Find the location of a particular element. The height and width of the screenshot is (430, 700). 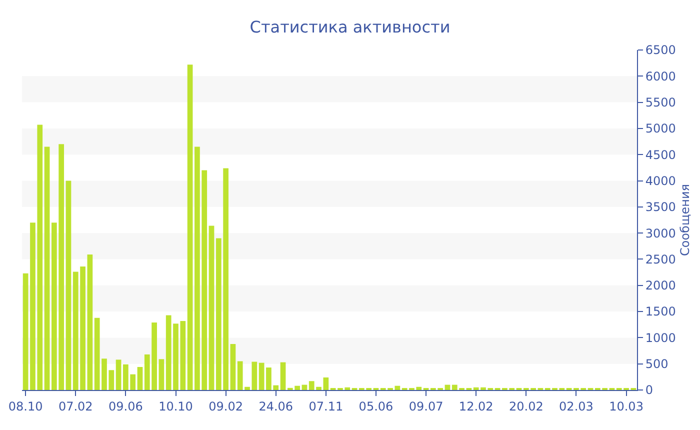

x-tick-label: 05.06 is located at coordinates (376, 406).